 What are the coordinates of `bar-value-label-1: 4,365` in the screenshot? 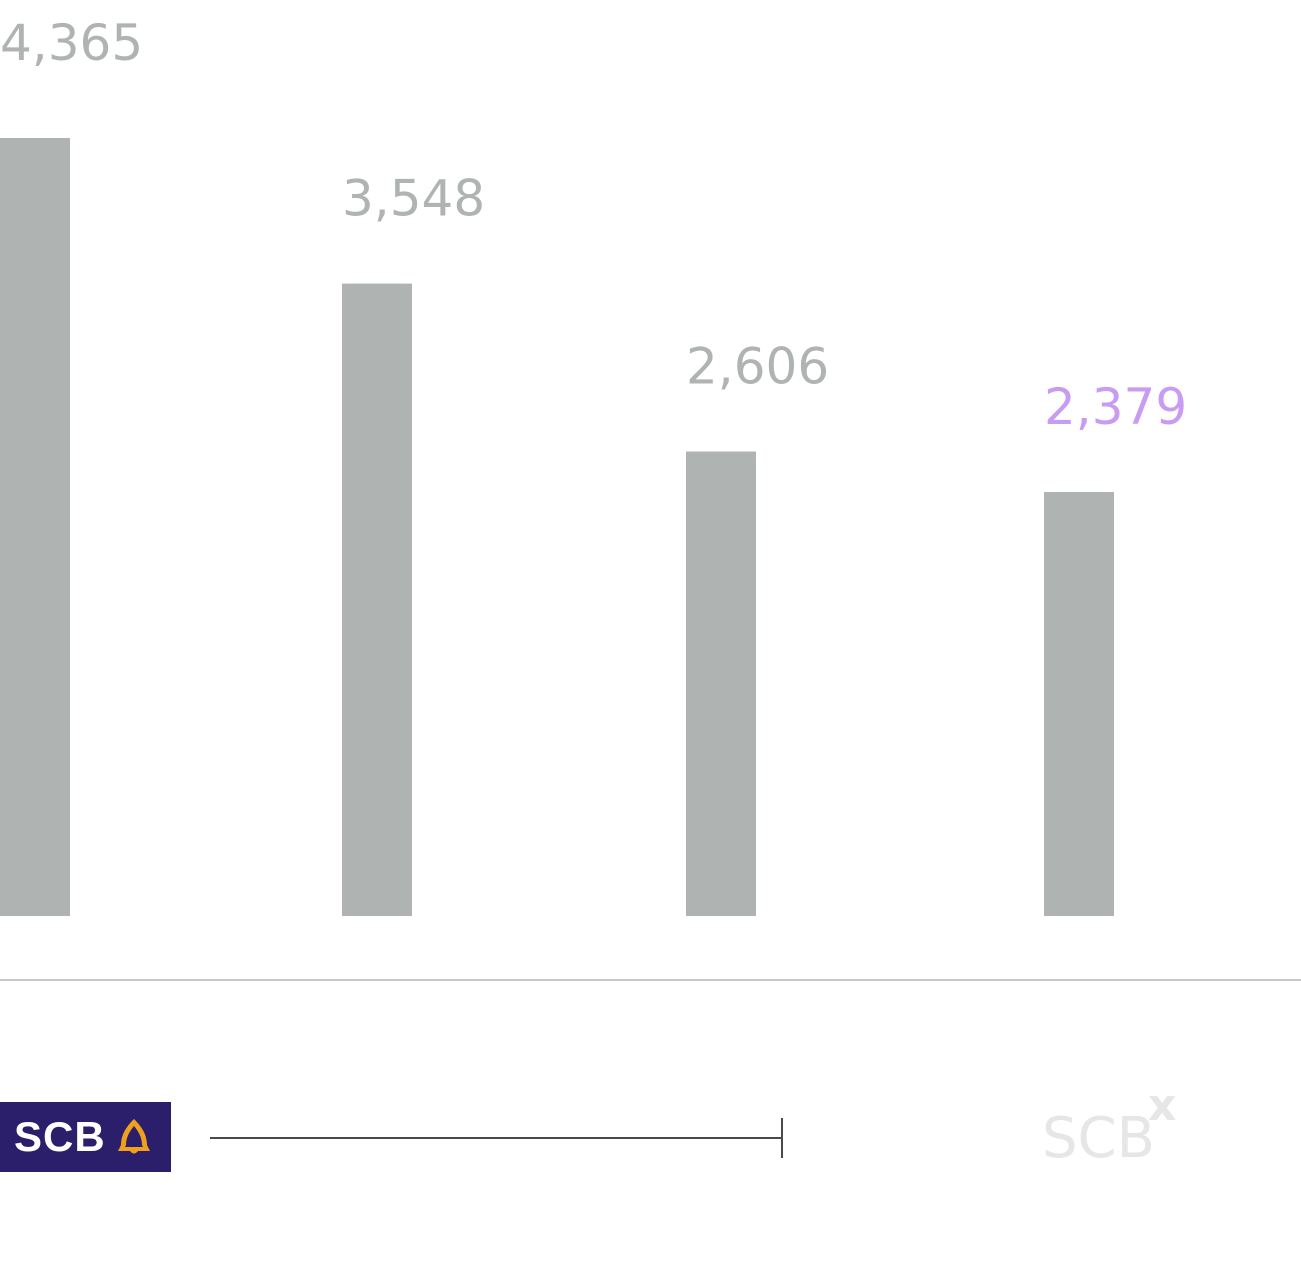 It's located at (71, 43).